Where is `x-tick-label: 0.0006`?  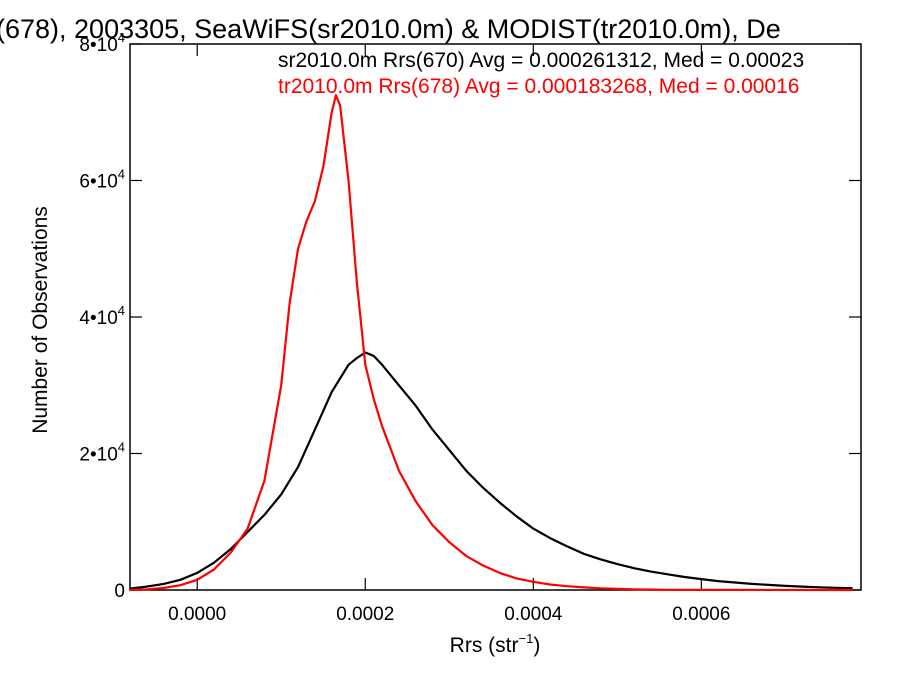
x-tick-label: 0.0006 is located at coordinates (701, 614).